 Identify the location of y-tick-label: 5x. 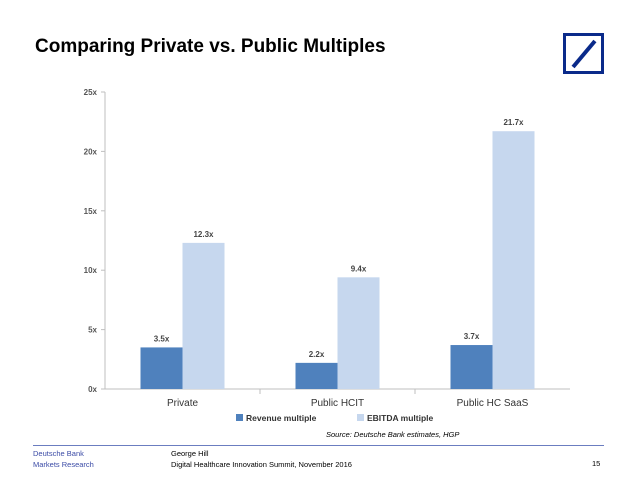
(92, 330).